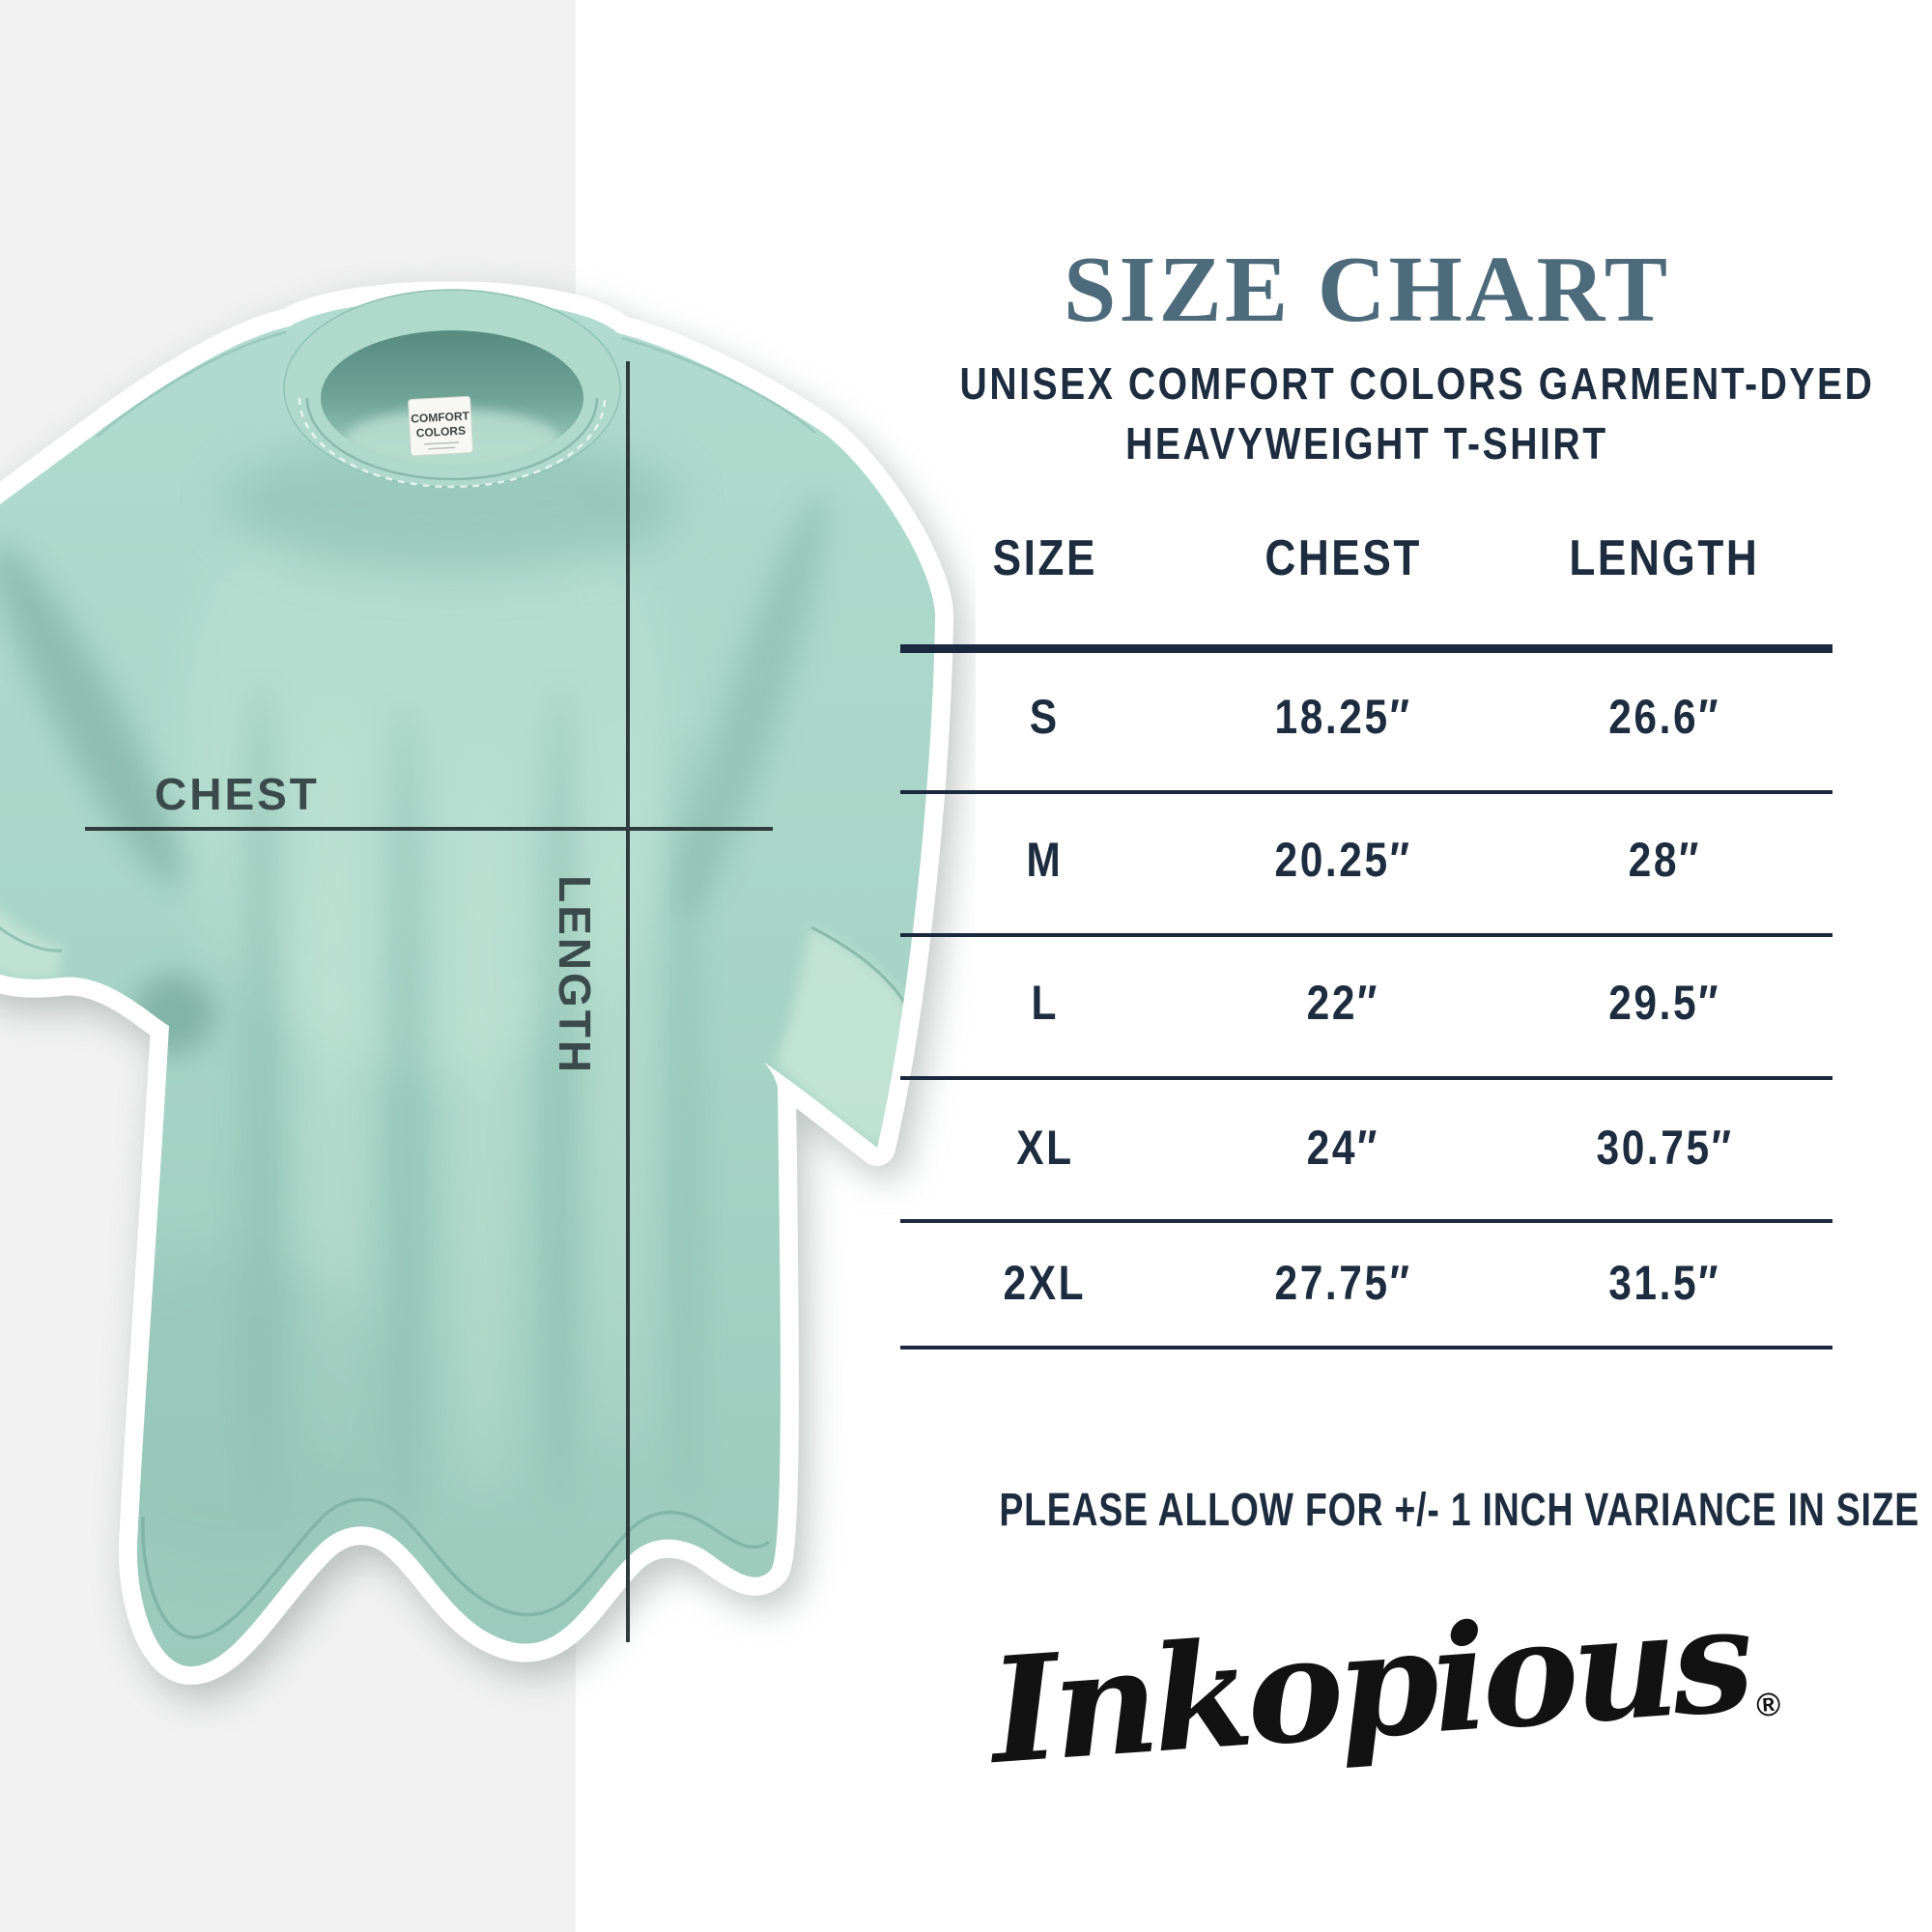 Image resolution: width=1932 pixels, height=1932 pixels. What do you see at coordinates (237, 794) in the screenshot?
I see `chest-measure-label: CHEST` at bounding box center [237, 794].